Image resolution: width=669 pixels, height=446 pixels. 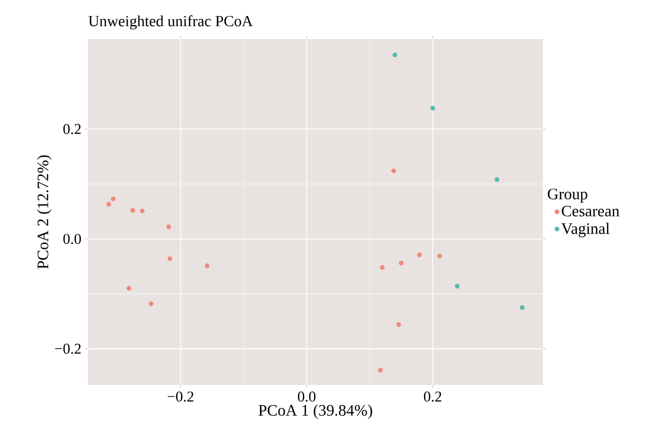 I want to click on x-tick-label: −0.2, so click(x=181, y=397).